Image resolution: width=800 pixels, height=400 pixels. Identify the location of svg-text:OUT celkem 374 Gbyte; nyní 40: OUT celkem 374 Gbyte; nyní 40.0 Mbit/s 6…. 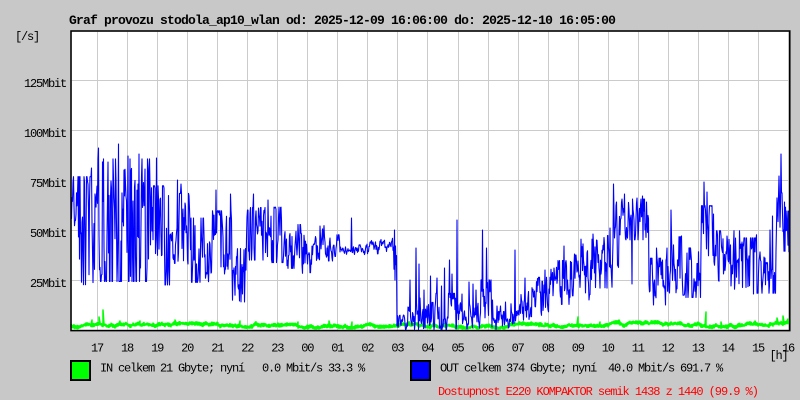
(582, 369).